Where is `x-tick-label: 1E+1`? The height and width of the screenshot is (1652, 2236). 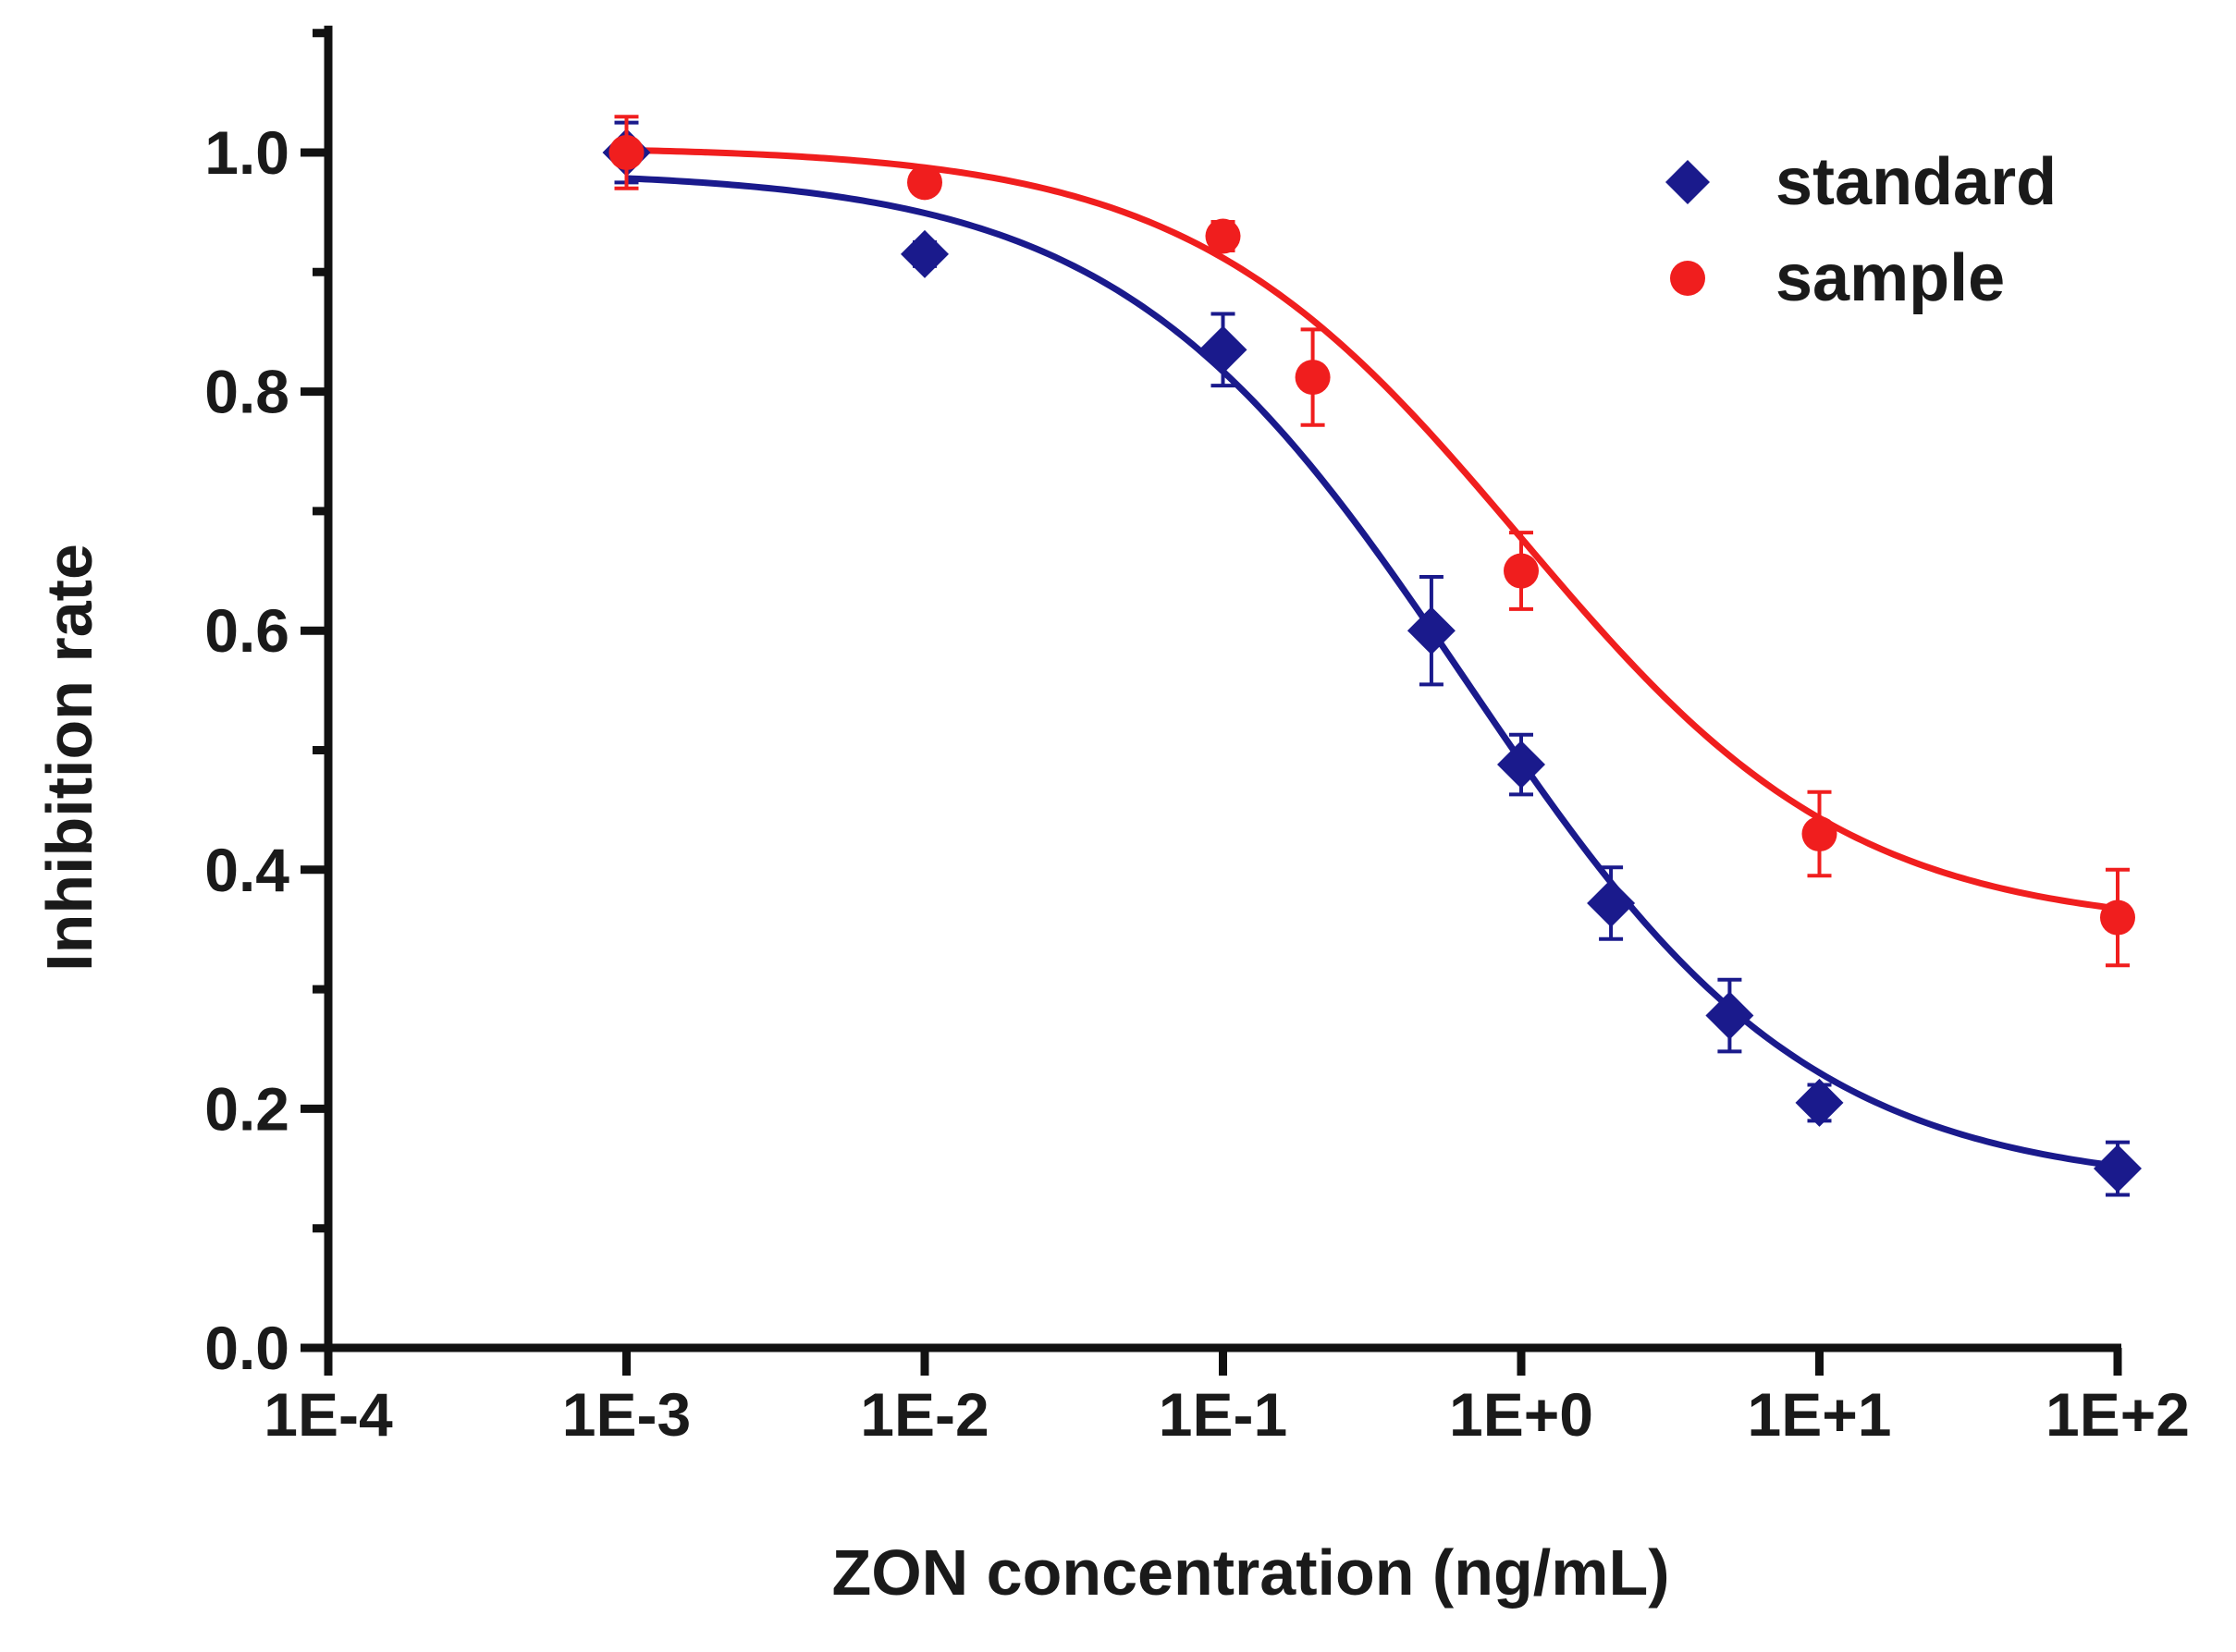
x-tick-label: 1E+1 is located at coordinates (1820, 1414).